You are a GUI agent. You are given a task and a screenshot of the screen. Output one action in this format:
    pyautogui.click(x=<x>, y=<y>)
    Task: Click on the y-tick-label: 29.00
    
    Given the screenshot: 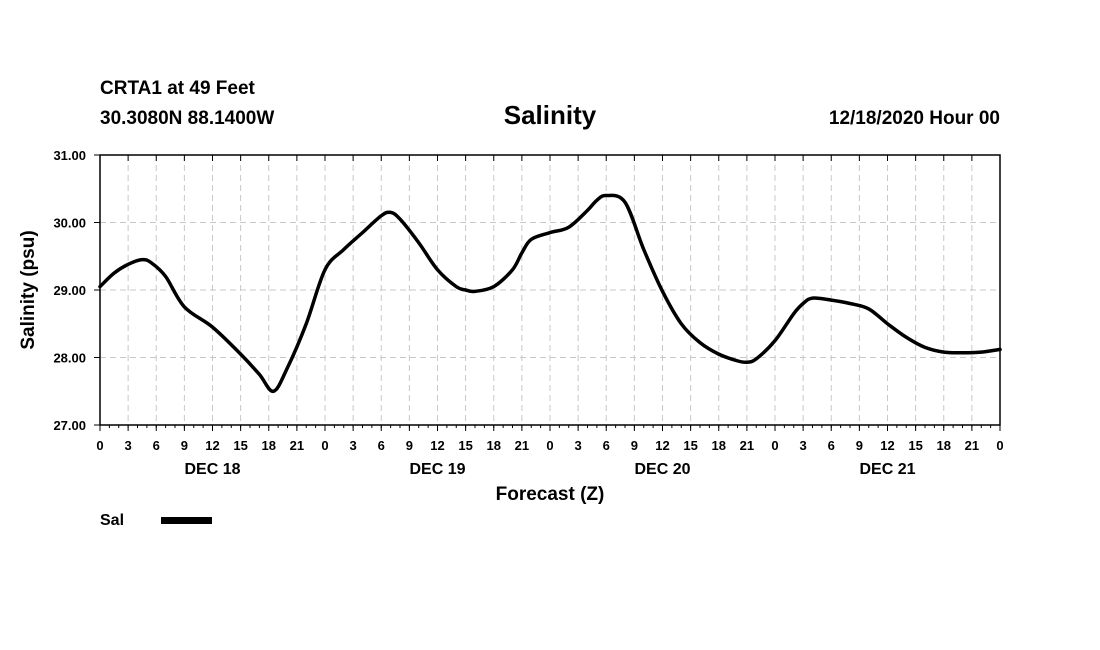 What is the action you would take?
    pyautogui.click(x=69, y=290)
    